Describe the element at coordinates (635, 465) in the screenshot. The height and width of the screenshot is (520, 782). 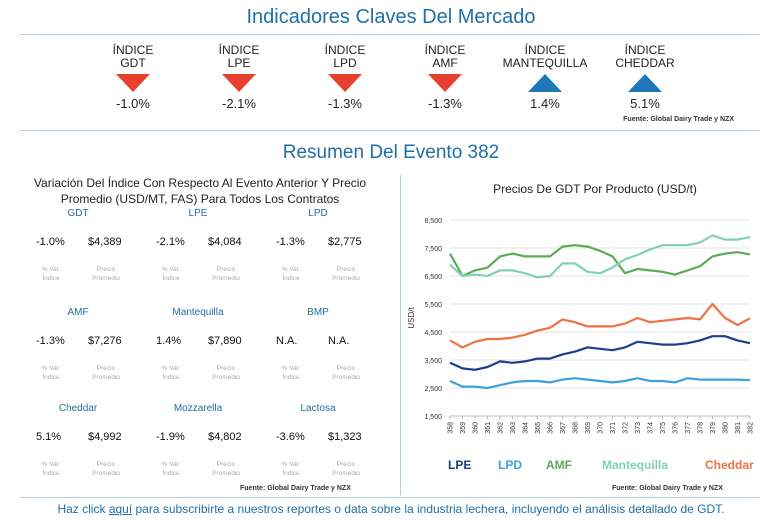
I see `legend-item-mantequilla: Mantequilla` at that location.